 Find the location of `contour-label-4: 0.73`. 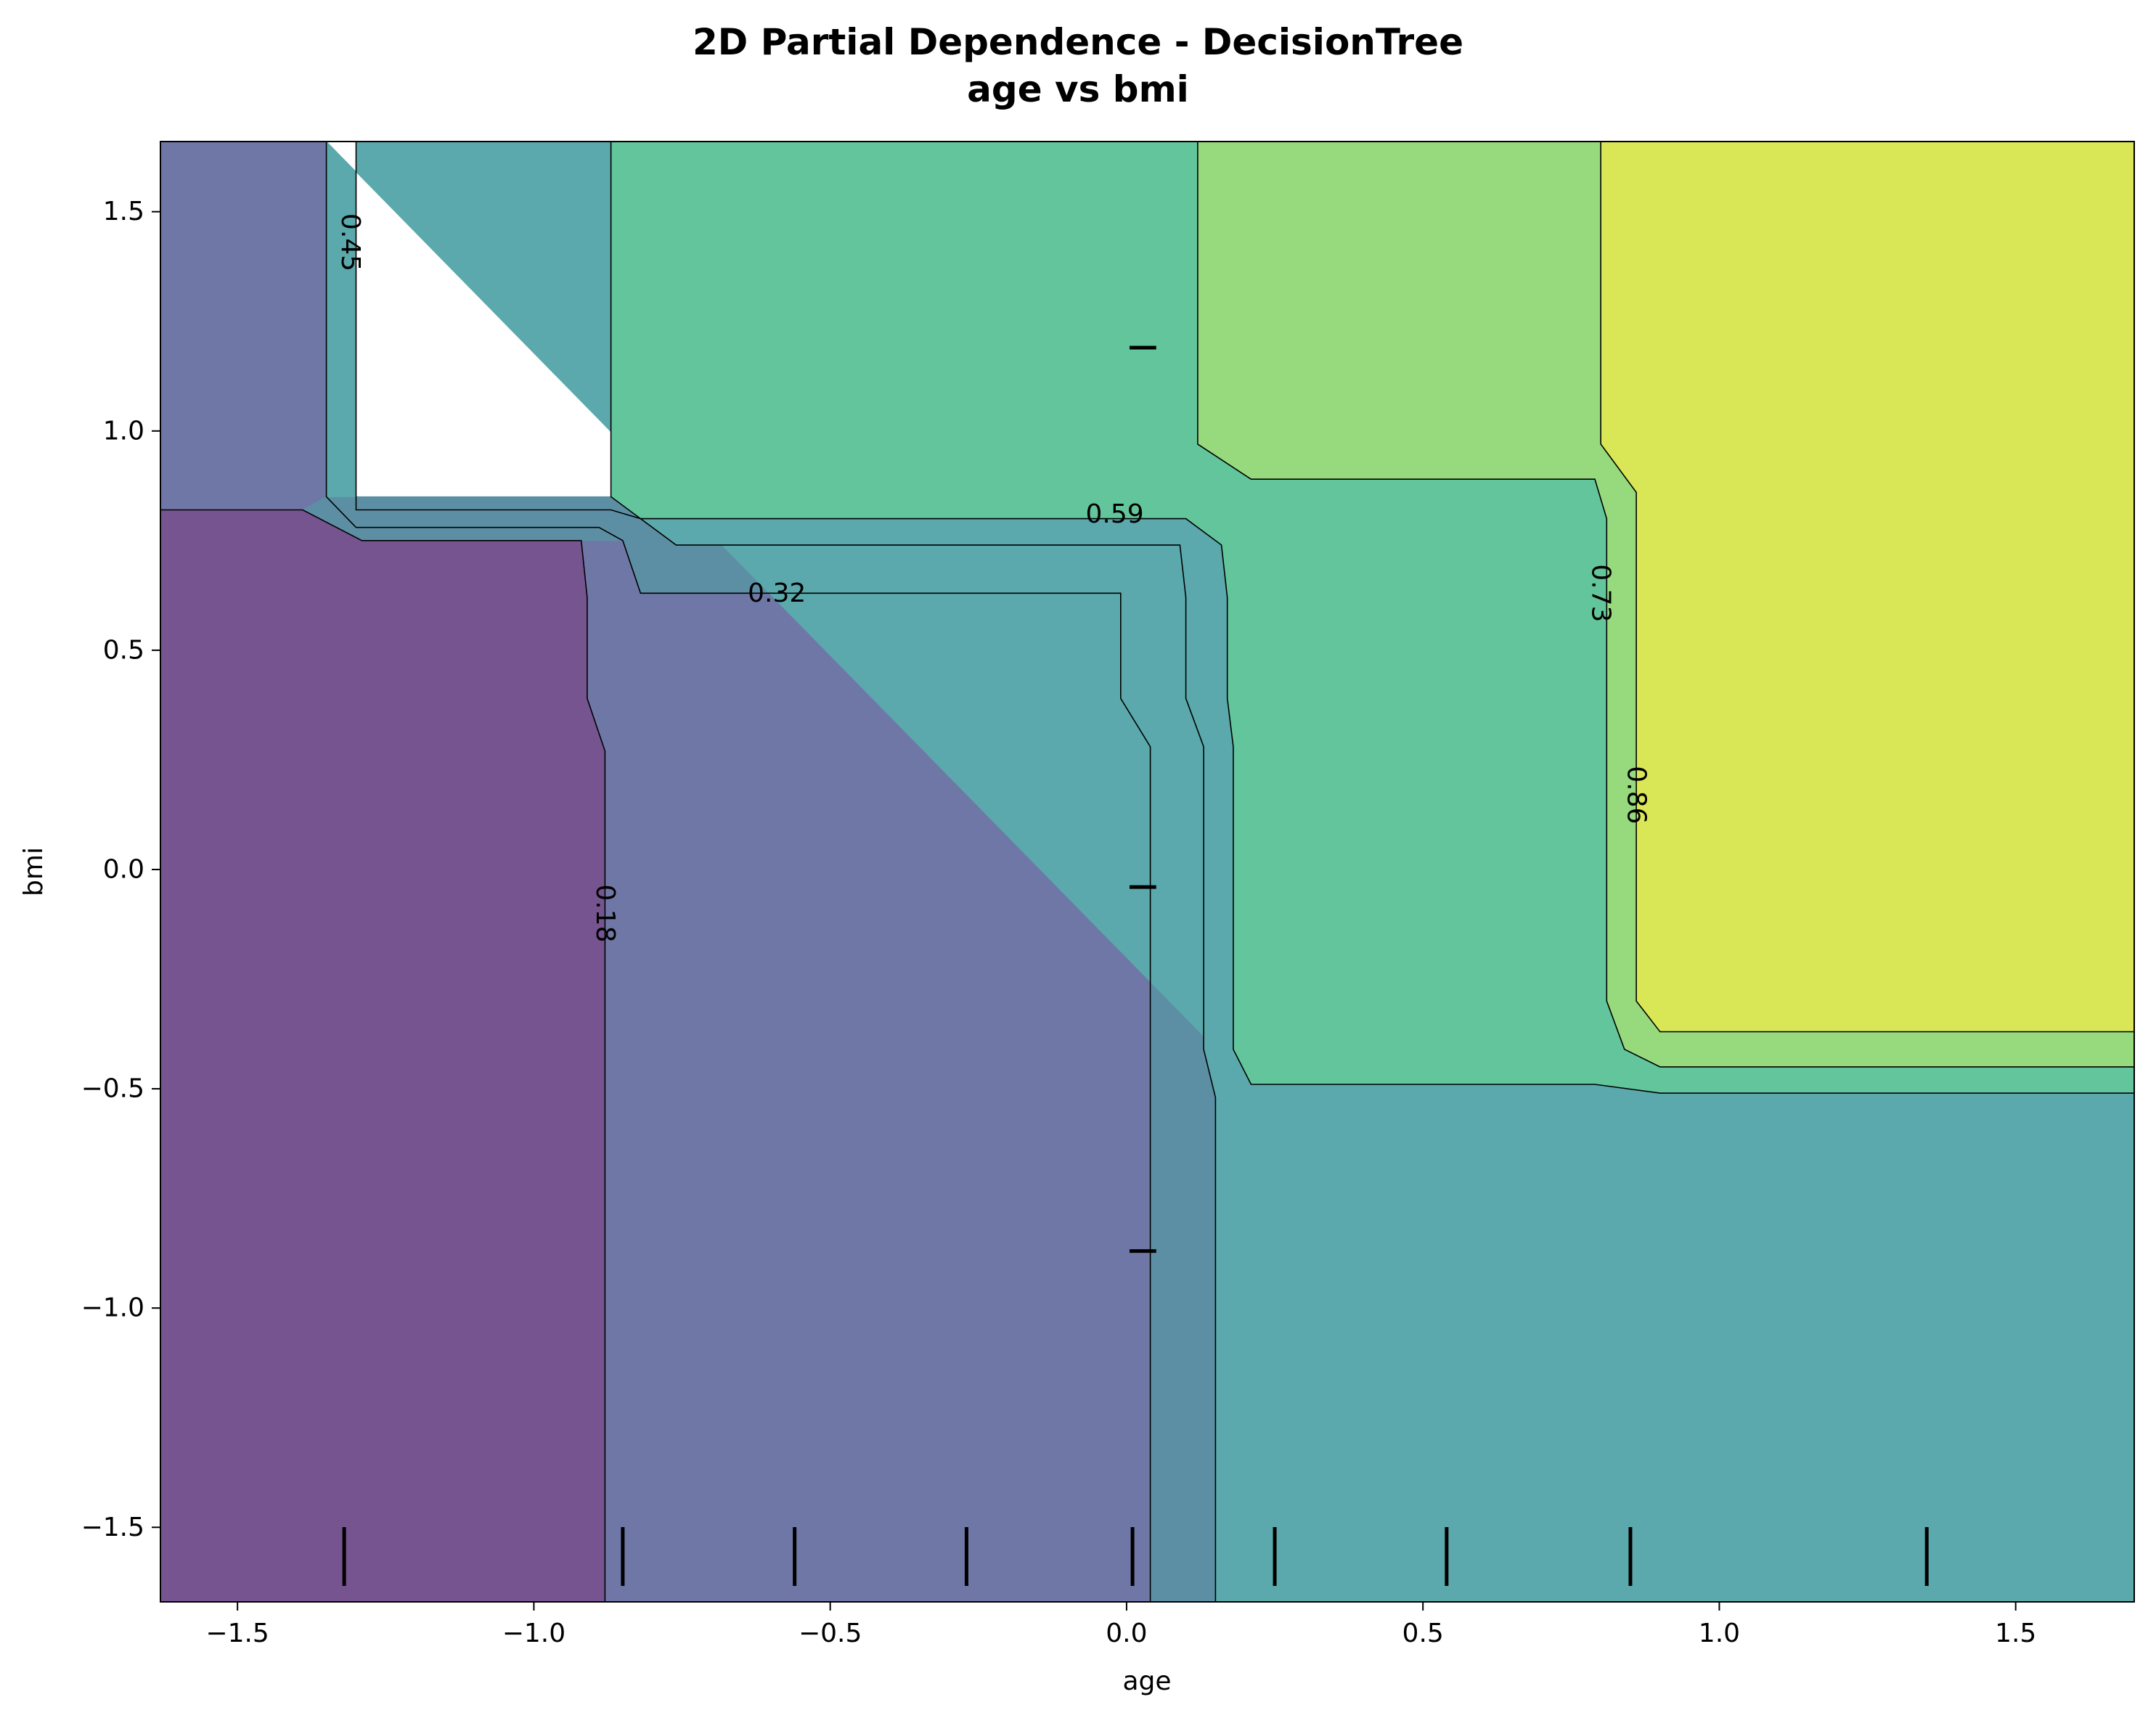

contour-label-4: 0.73 is located at coordinates (1601, 593).